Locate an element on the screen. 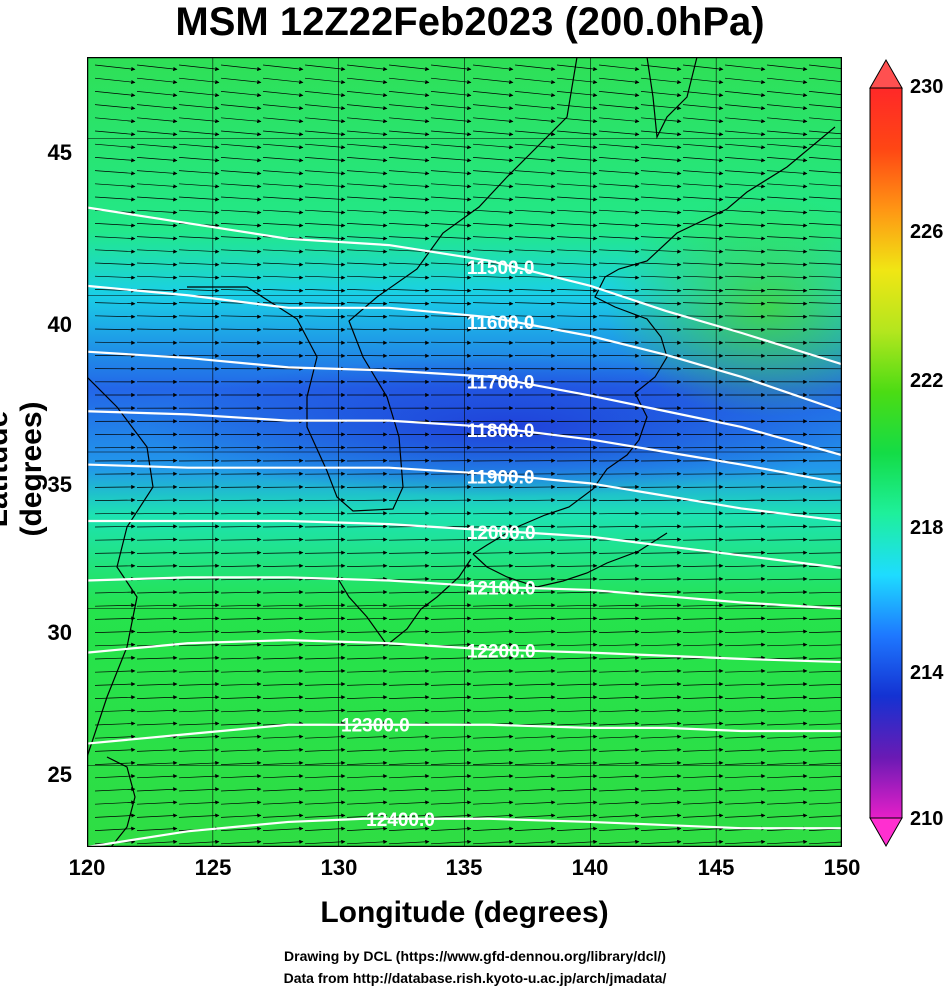 Image resolution: width=950 pixels, height=993 pixels. colorbar is located at coordinates (886, 453).